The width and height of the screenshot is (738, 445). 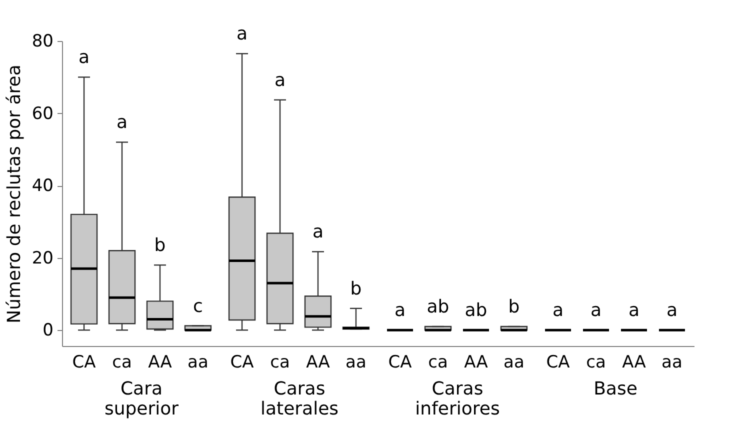 I want to click on y-axis-title: Número de reclutas por área, so click(x=14, y=194).